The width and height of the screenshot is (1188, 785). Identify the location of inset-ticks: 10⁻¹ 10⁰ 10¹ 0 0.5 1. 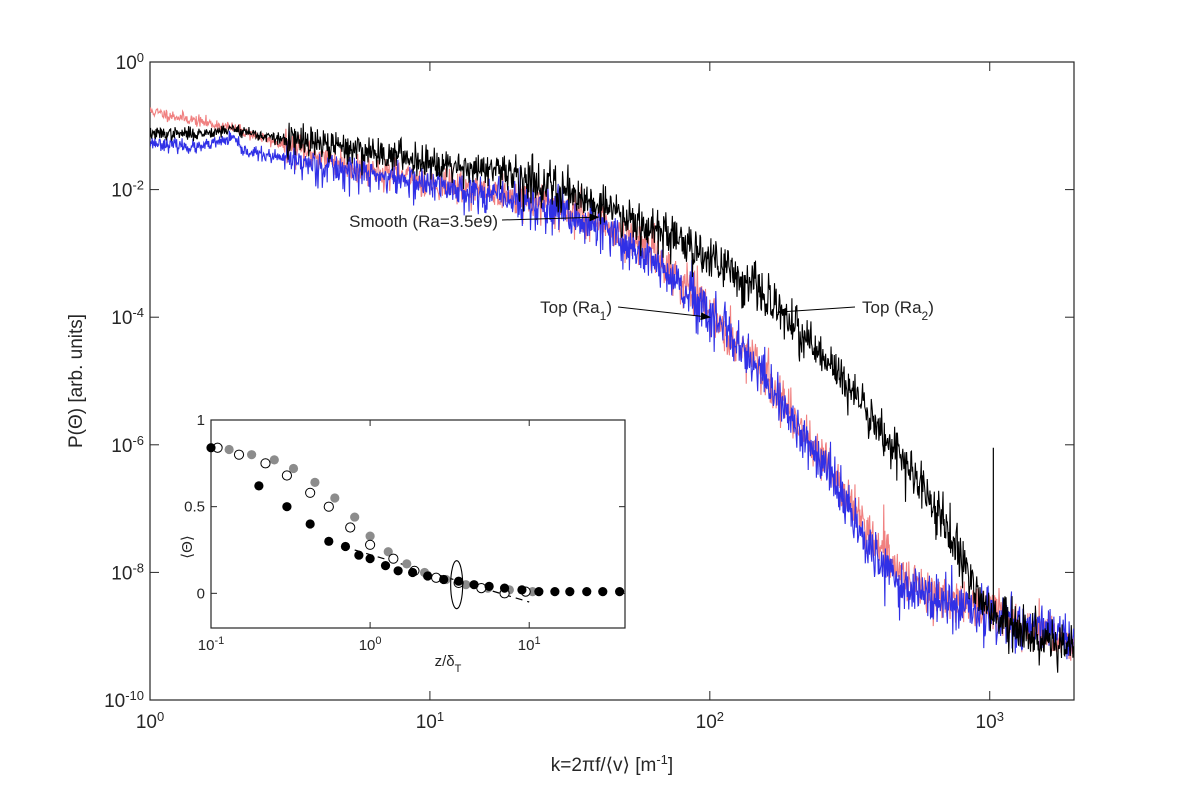
(404, 533).